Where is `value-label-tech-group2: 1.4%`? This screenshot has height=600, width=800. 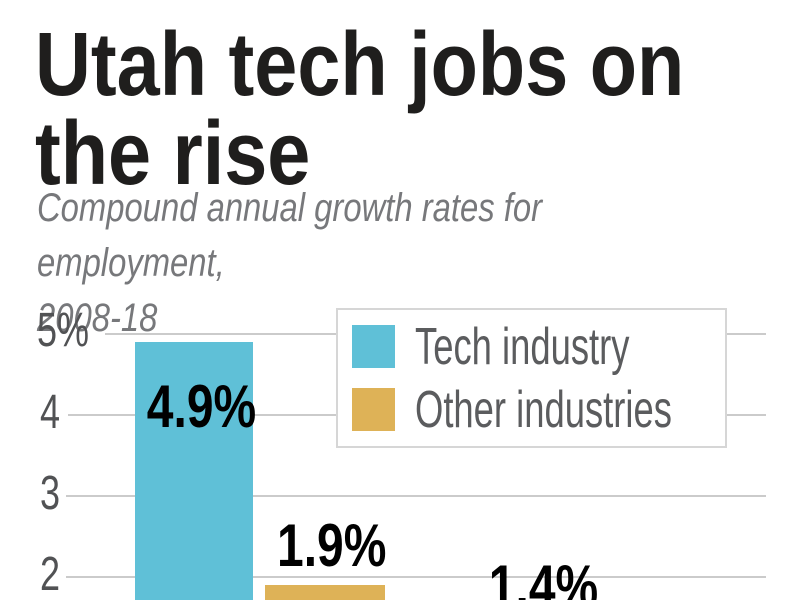
value-label-tech-group2: 1.4% is located at coordinates (543, 576).